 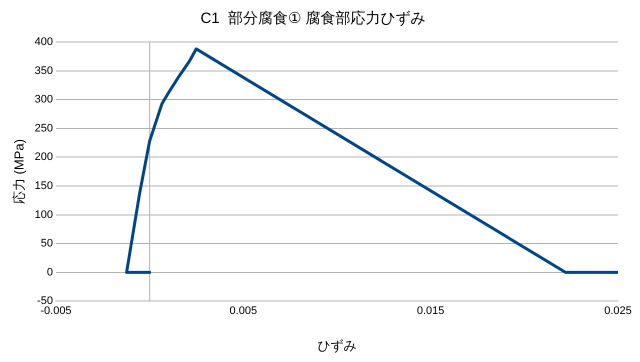 I want to click on x-tick-label: 0.005, so click(x=244, y=310).